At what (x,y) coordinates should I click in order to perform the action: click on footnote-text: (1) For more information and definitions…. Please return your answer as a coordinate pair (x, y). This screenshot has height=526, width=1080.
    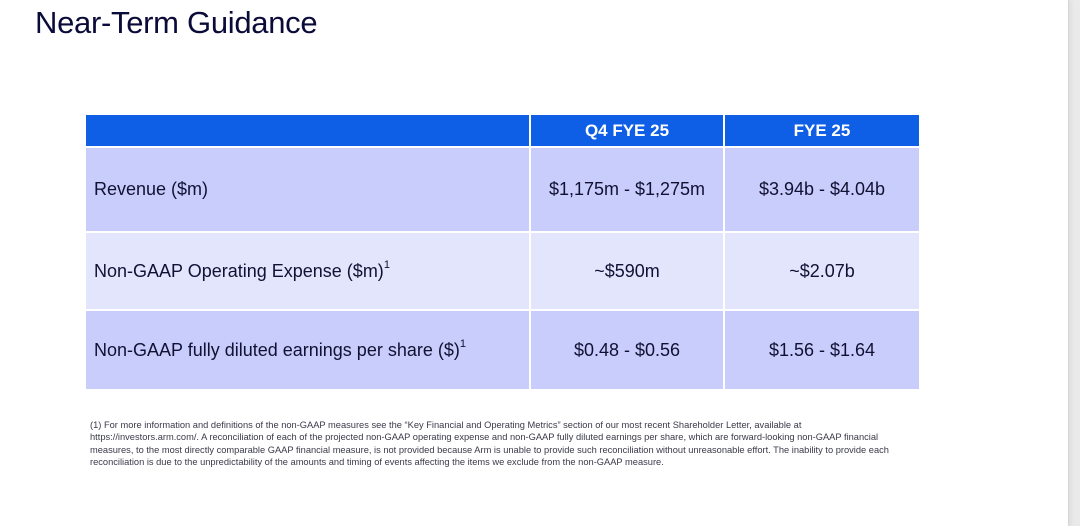
    Looking at the image, I should click on (489, 443).